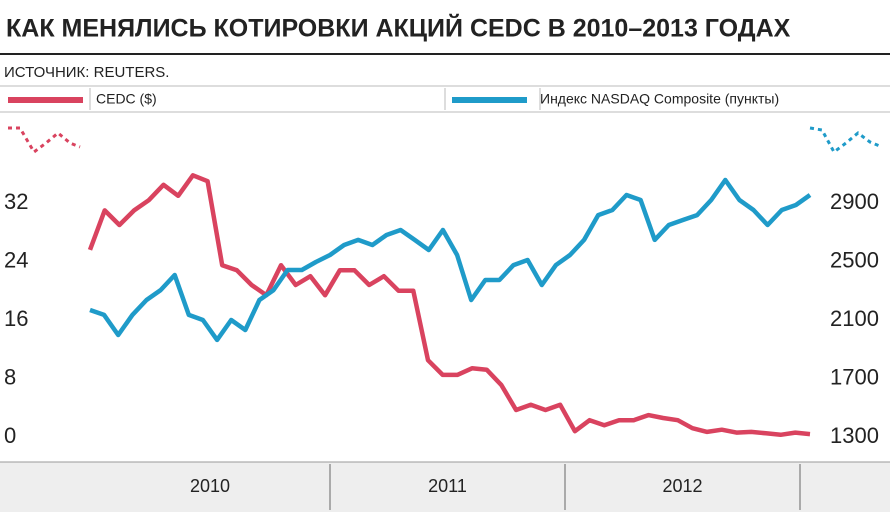 The height and width of the screenshot is (512, 890). What do you see at coordinates (10, 435) in the screenshot?
I see `y-tick-label: 0` at bounding box center [10, 435].